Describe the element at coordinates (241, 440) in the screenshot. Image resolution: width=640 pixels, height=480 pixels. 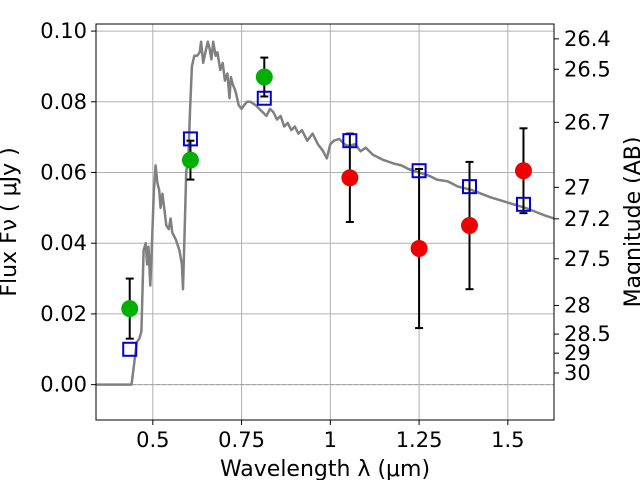
I see `x-tick-label: 0.75` at that location.